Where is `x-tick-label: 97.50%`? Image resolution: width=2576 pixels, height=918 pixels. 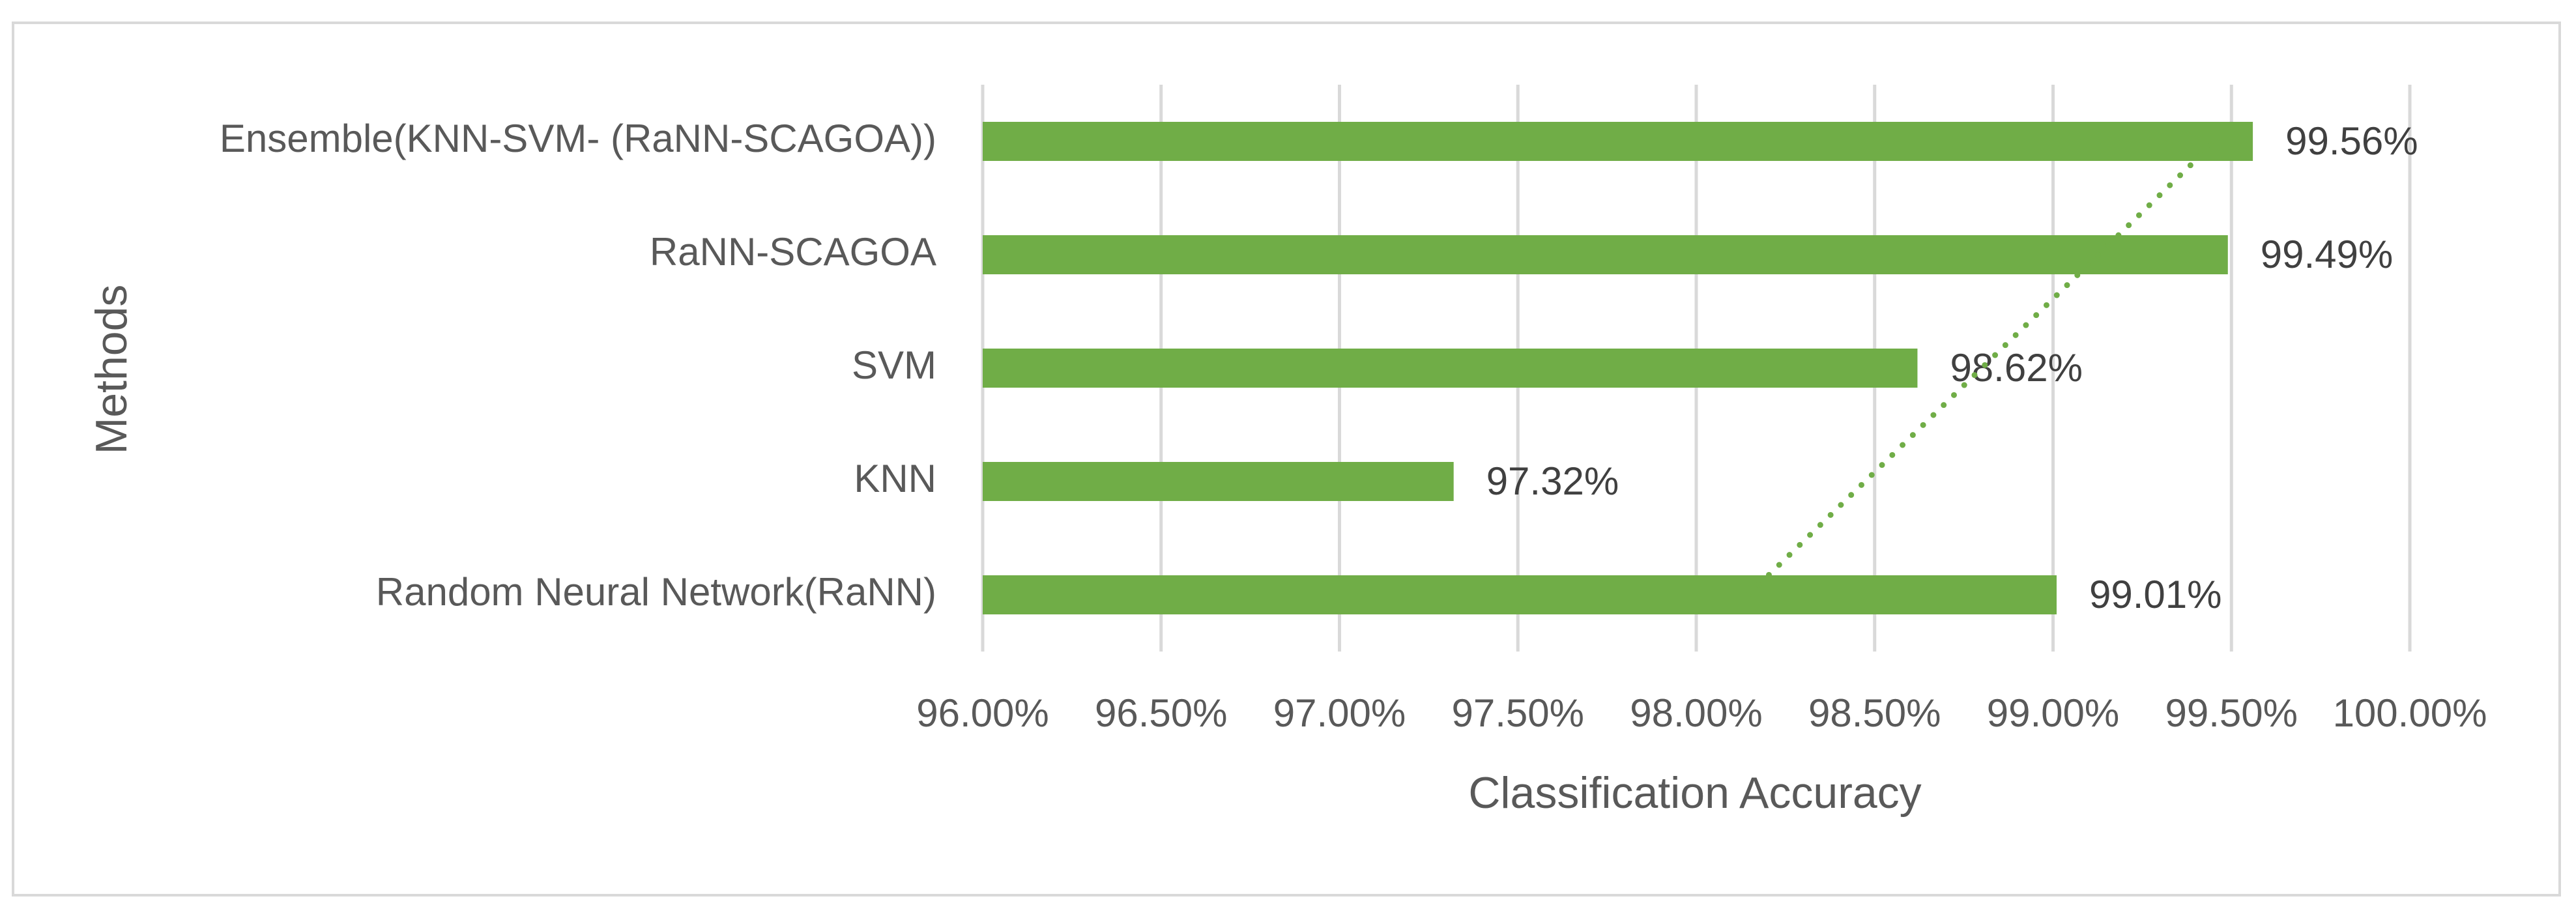 x-tick-label: 97.50% is located at coordinates (1518, 713).